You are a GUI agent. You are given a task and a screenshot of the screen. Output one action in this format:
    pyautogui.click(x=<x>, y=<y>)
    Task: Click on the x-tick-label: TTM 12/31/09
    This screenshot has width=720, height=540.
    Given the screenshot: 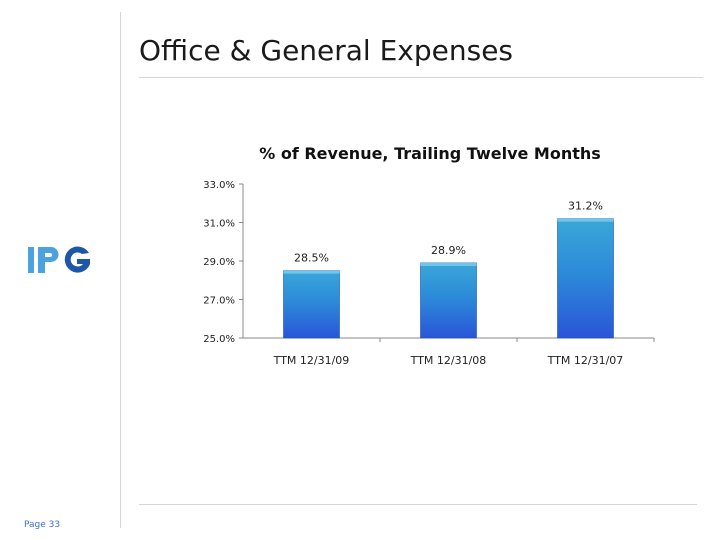 What is the action you would take?
    pyautogui.click(x=311, y=360)
    